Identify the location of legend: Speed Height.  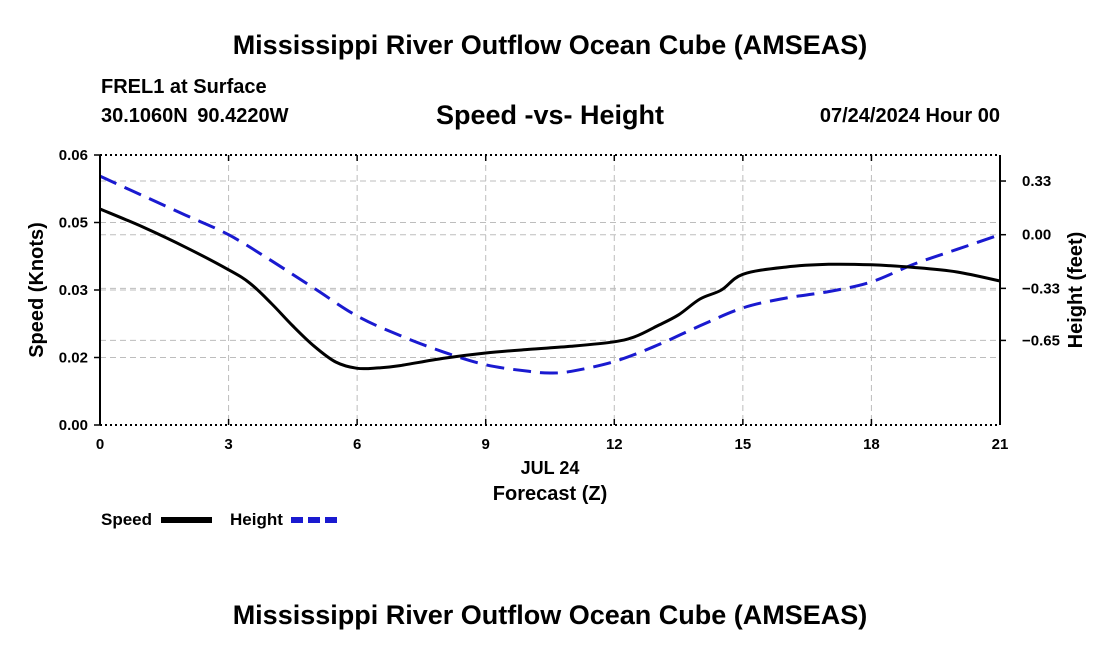
(221, 519).